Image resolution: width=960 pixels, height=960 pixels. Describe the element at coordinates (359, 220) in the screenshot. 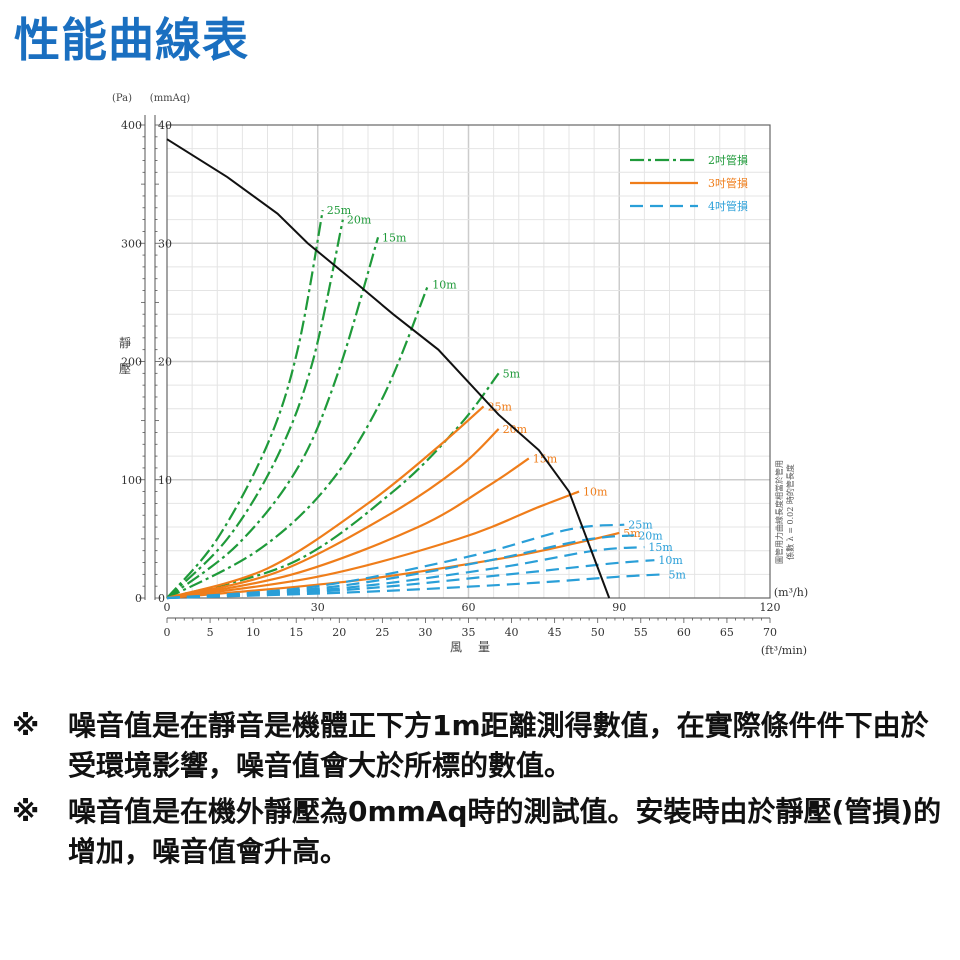

I see `series-label-2in: 20m` at that location.